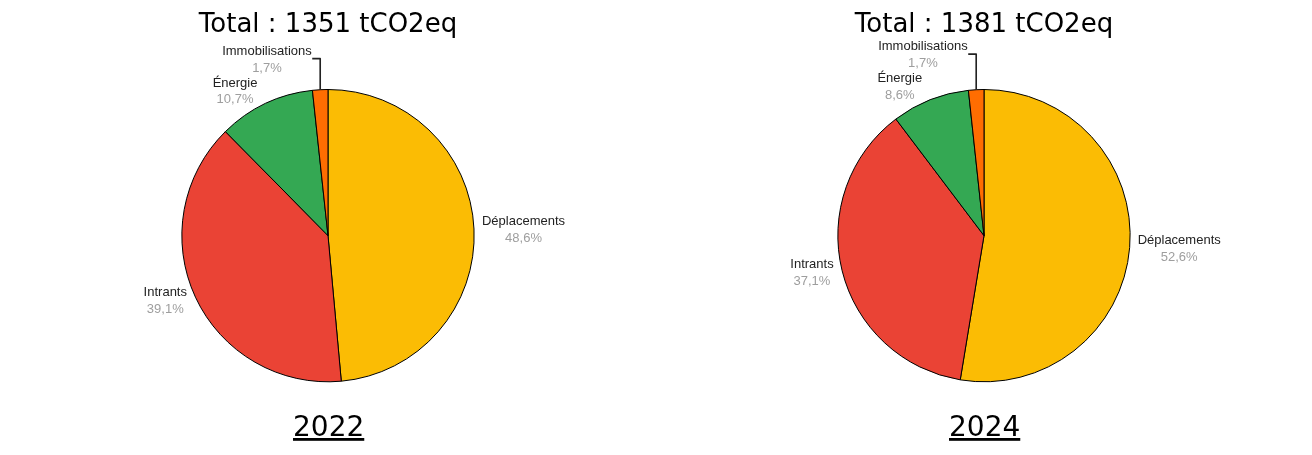 This screenshot has width=1312, height=455. Describe the element at coordinates (900, 94) in the screenshot. I see `data-label: 8,6%` at that location.